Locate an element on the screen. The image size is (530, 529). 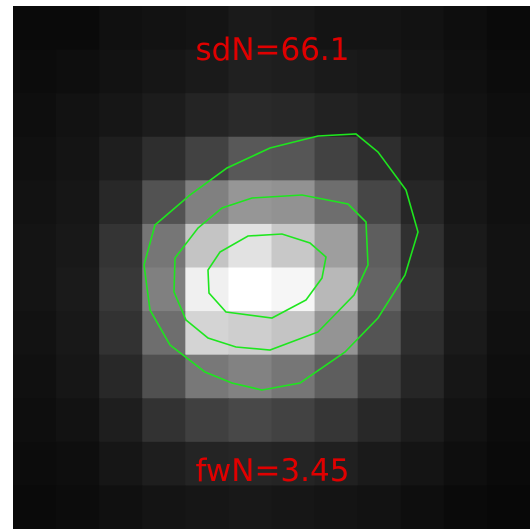
sd-label: sdN=66.1 is located at coordinates (272, 50).